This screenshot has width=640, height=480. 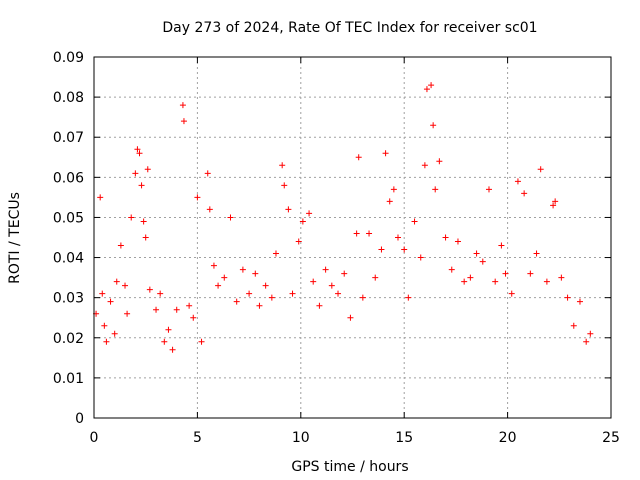 I want to click on x-tick-label: 0, so click(x=94, y=438).